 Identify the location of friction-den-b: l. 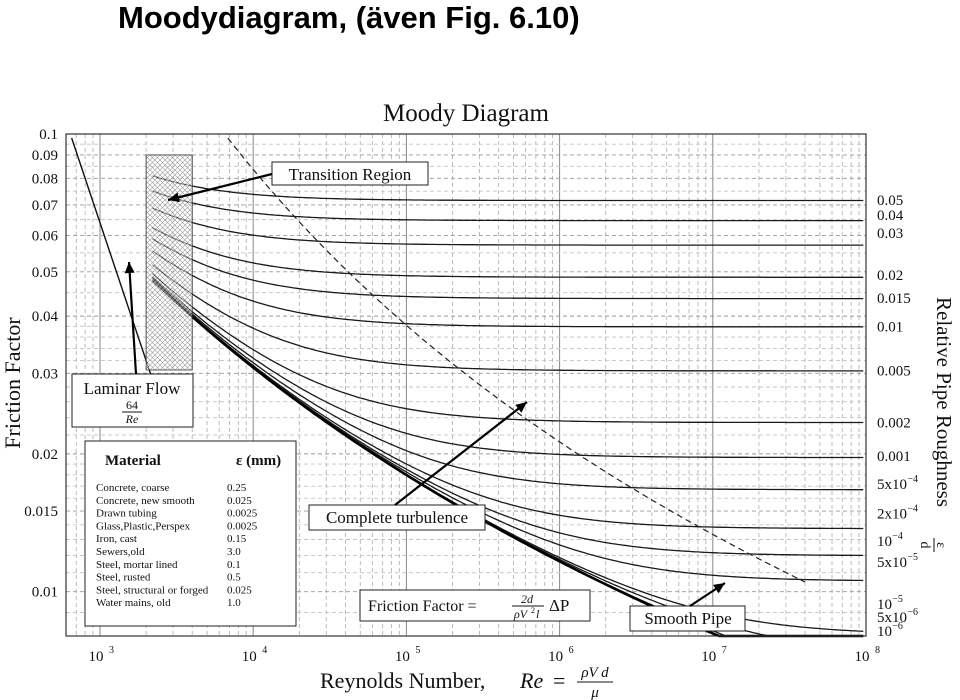
(538, 614).